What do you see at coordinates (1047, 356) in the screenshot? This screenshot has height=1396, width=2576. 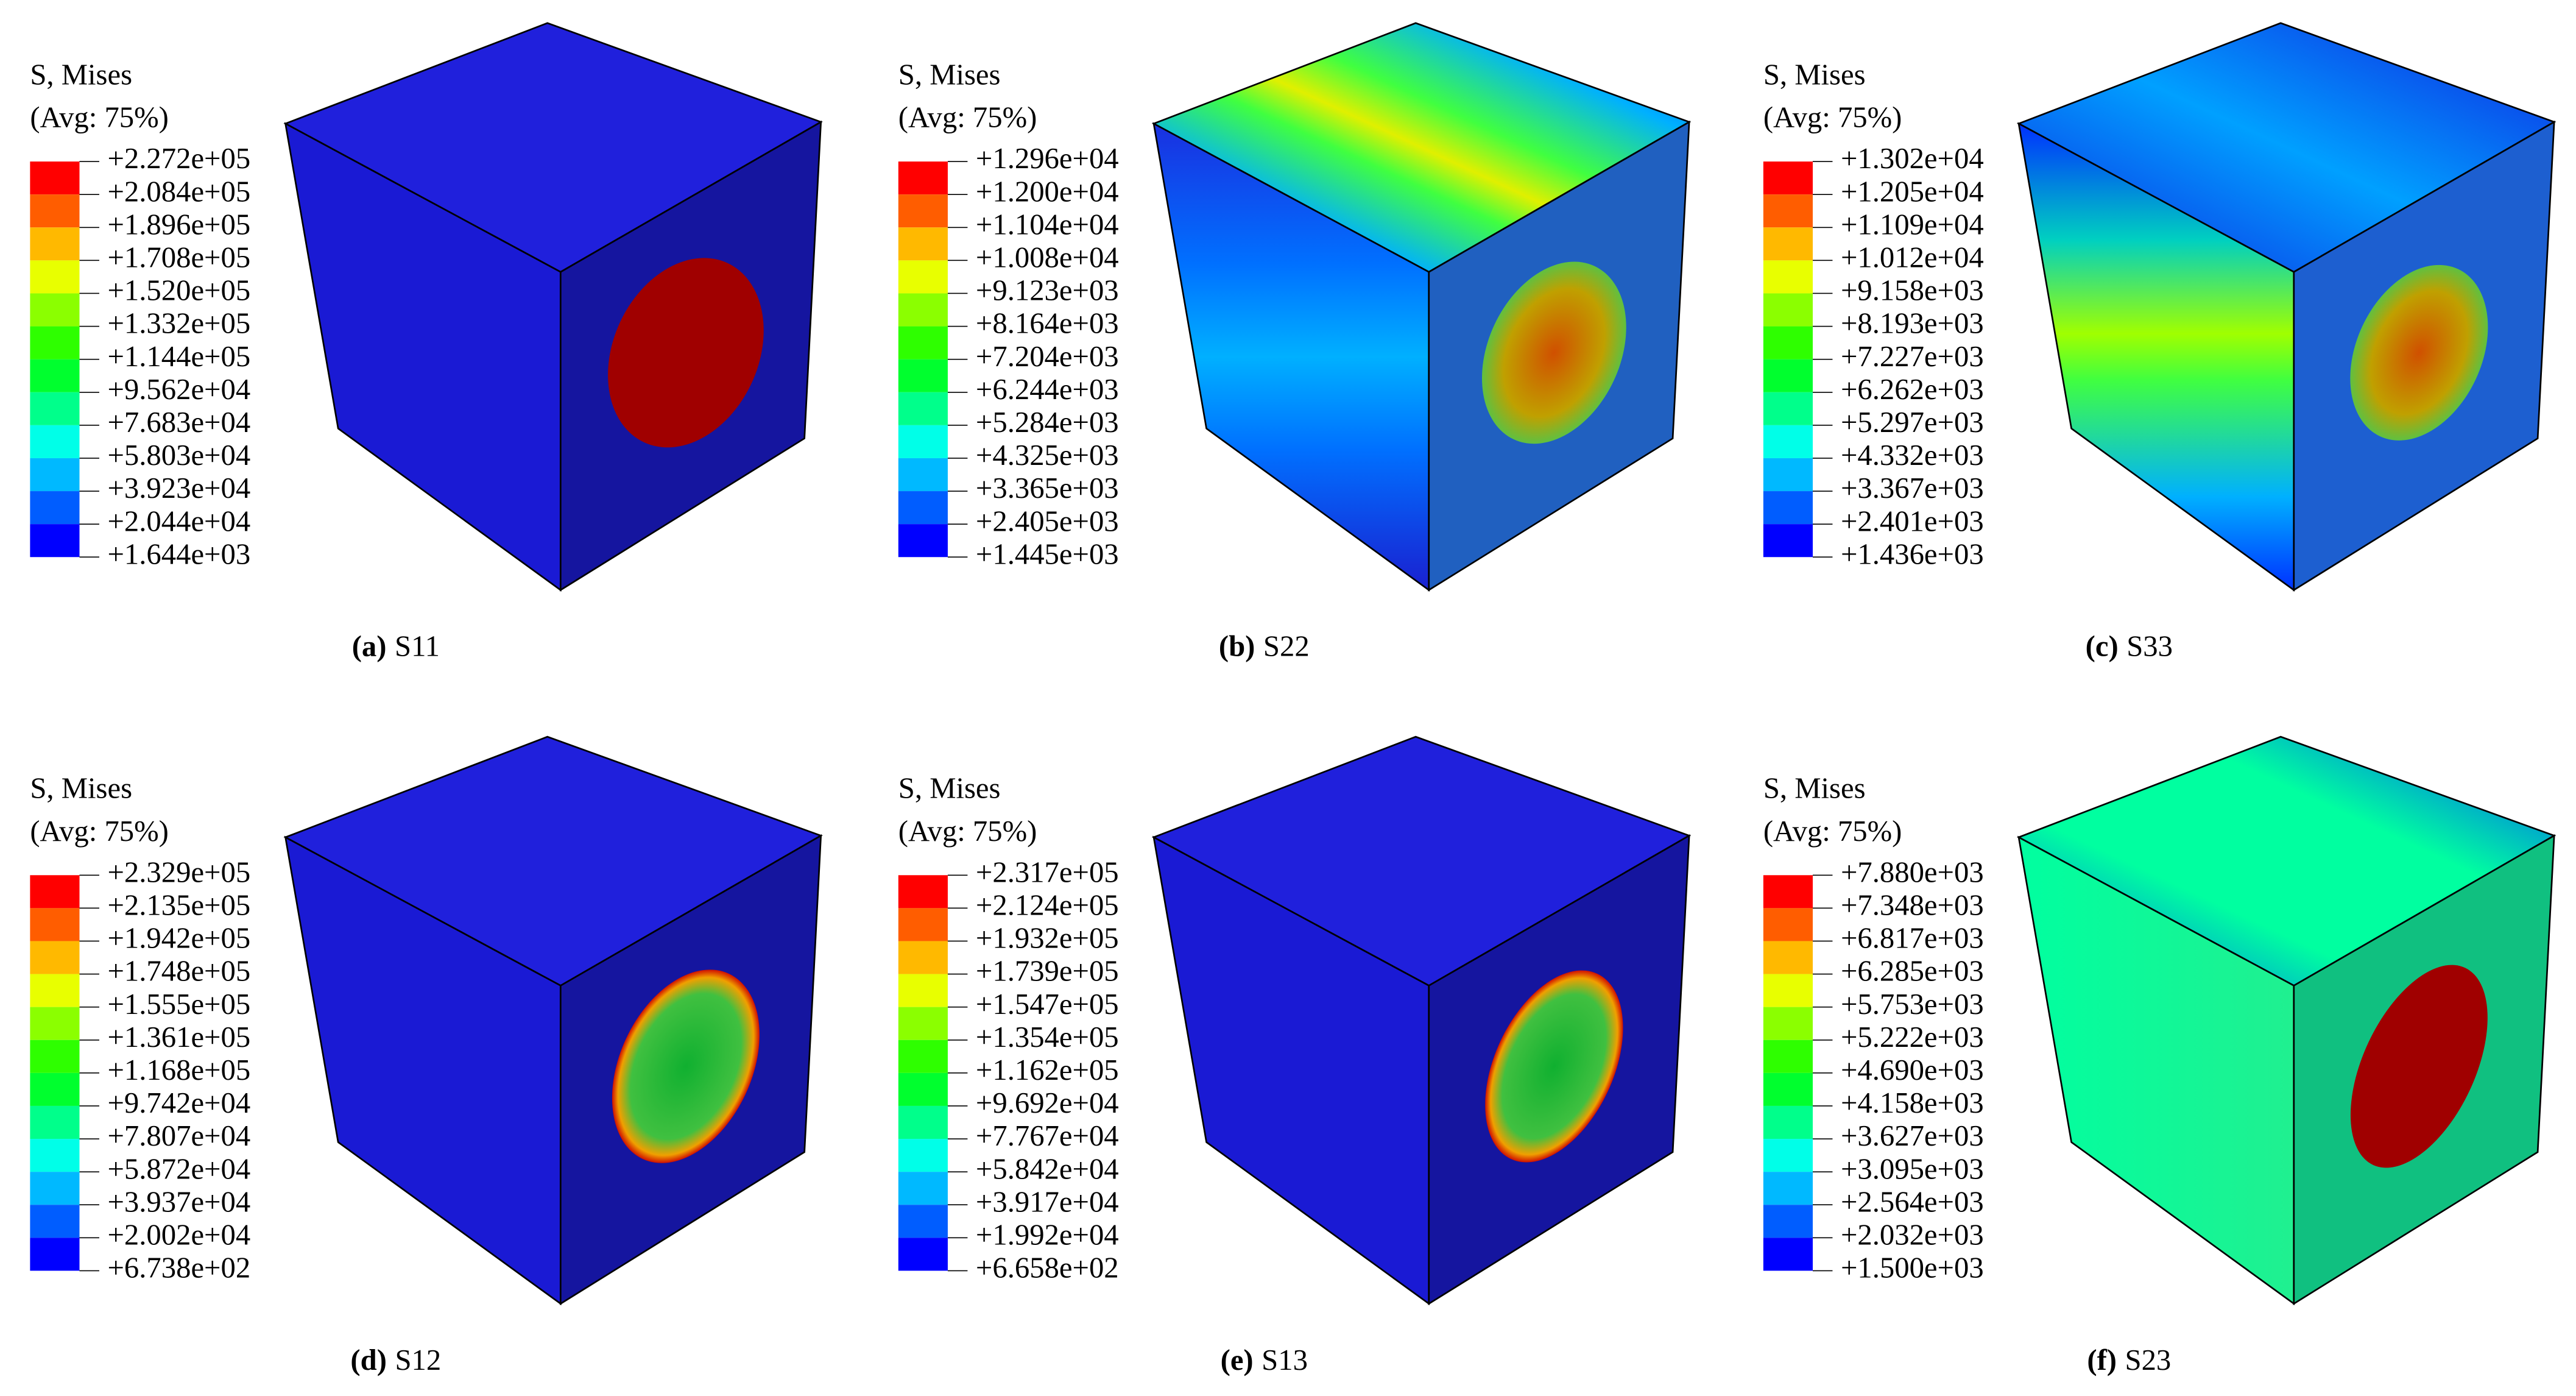 I see `legend-label: +7.204e+03` at bounding box center [1047, 356].